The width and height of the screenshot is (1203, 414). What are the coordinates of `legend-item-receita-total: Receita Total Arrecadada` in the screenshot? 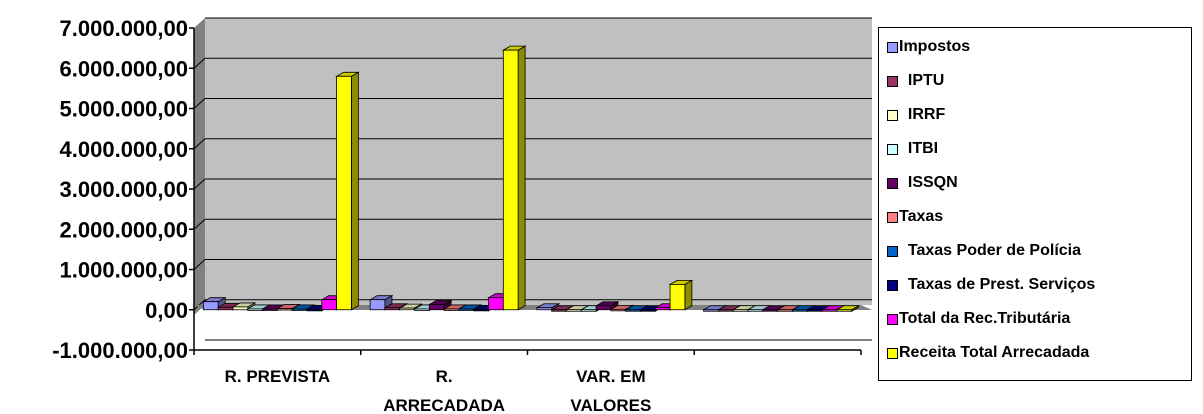 It's located at (988, 353).